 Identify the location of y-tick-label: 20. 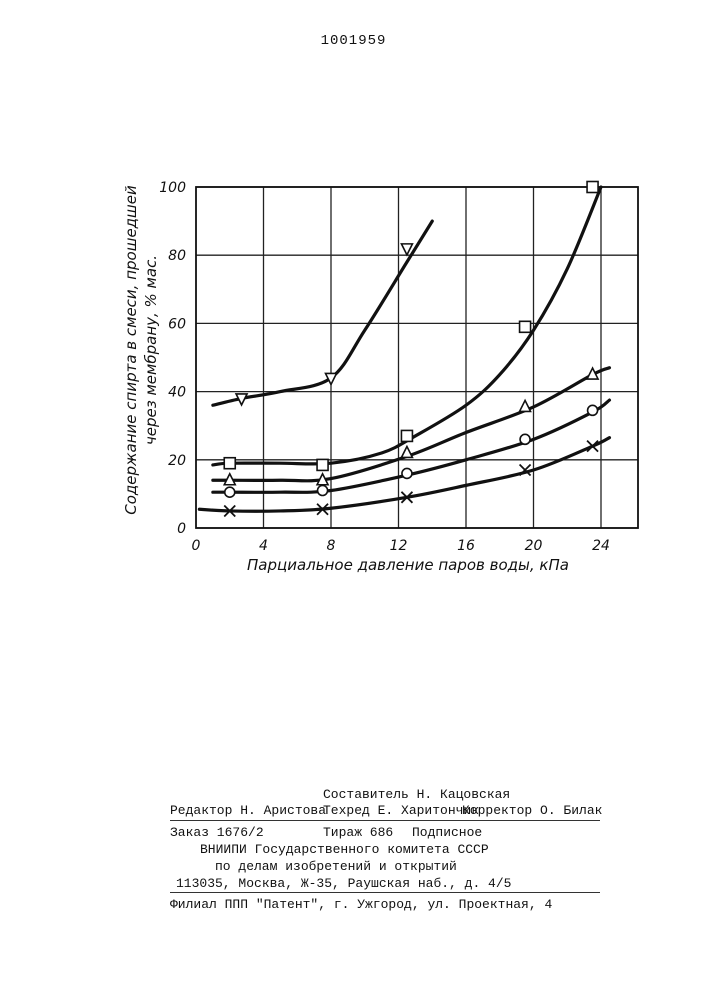
(177, 461).